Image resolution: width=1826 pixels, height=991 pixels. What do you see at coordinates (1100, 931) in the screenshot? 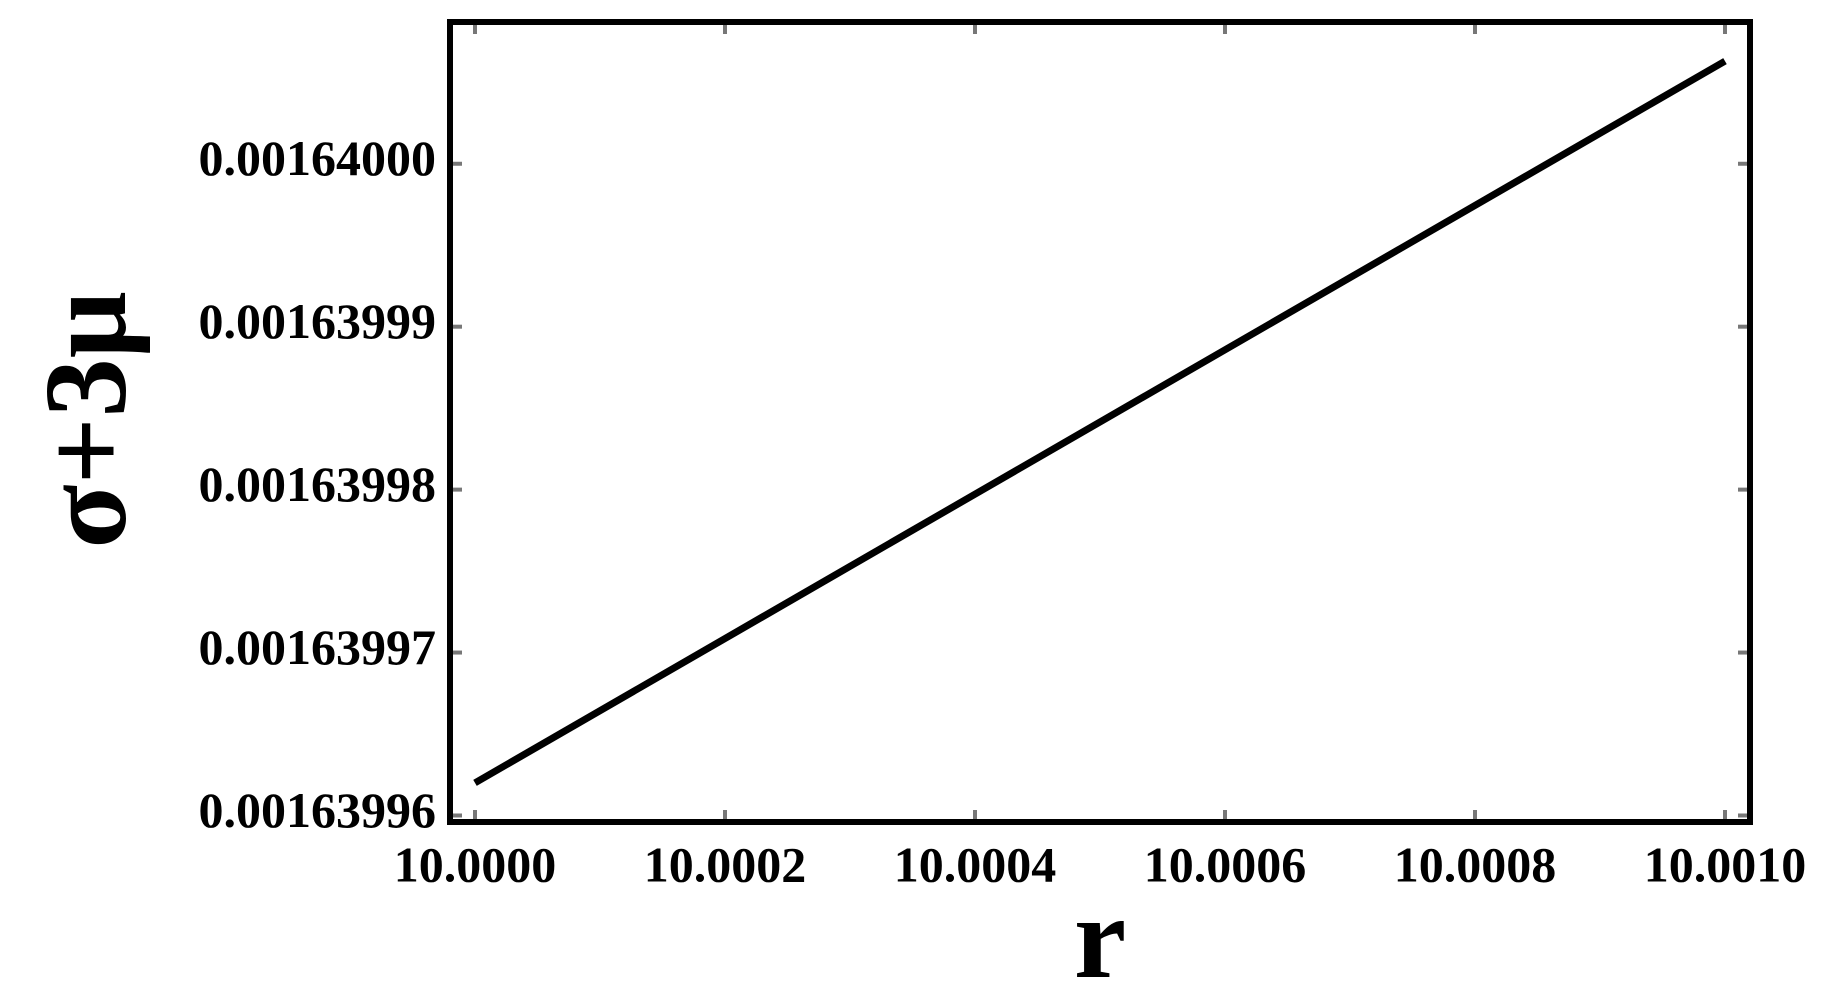
I see `x-axis-label: r` at bounding box center [1100, 931].